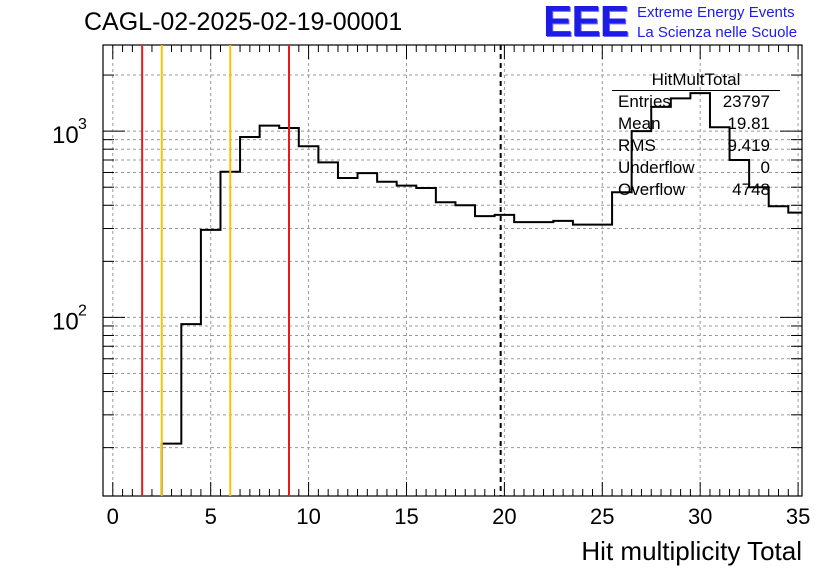 This screenshot has height=572, width=836. What do you see at coordinates (751, 189) in the screenshot?
I see `stats-value: 4748` at bounding box center [751, 189].